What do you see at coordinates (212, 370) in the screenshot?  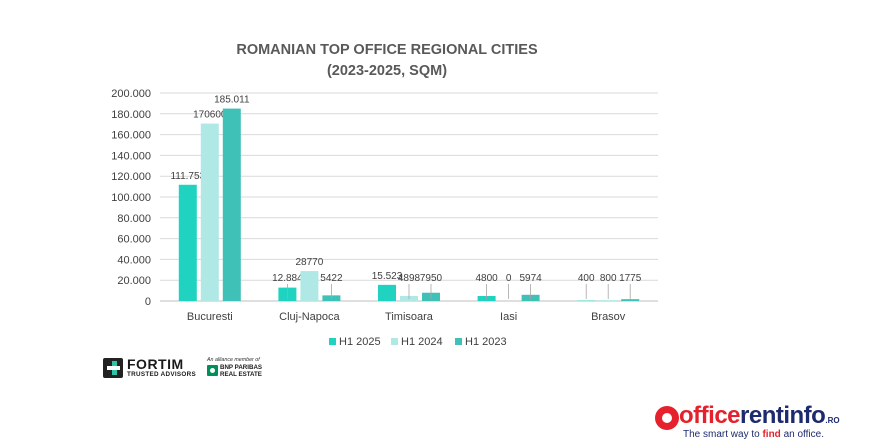 I see `bnp-star-icon` at bounding box center [212, 370].